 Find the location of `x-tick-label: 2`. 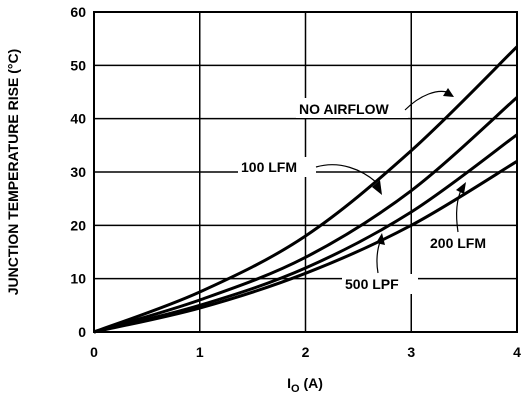

x-tick-label: 2 is located at coordinates (306, 352).